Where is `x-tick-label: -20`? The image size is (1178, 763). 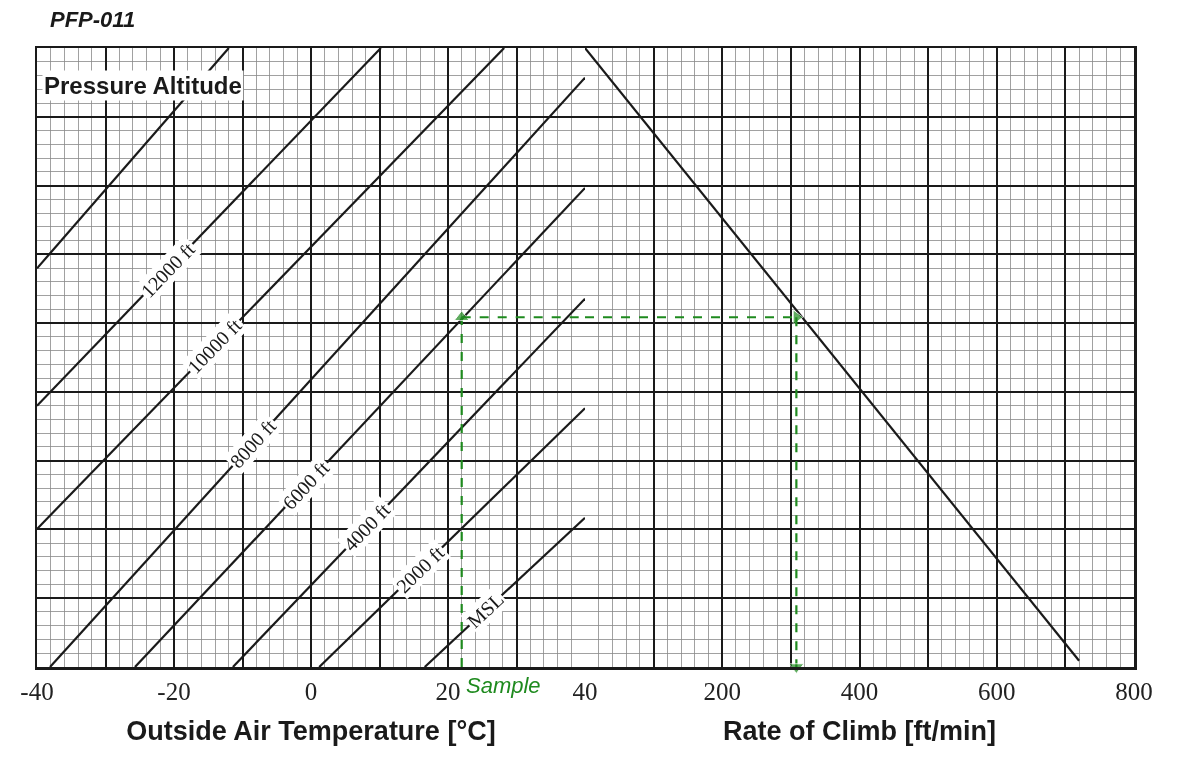
x-tick-label: -20 is located at coordinates (174, 691).